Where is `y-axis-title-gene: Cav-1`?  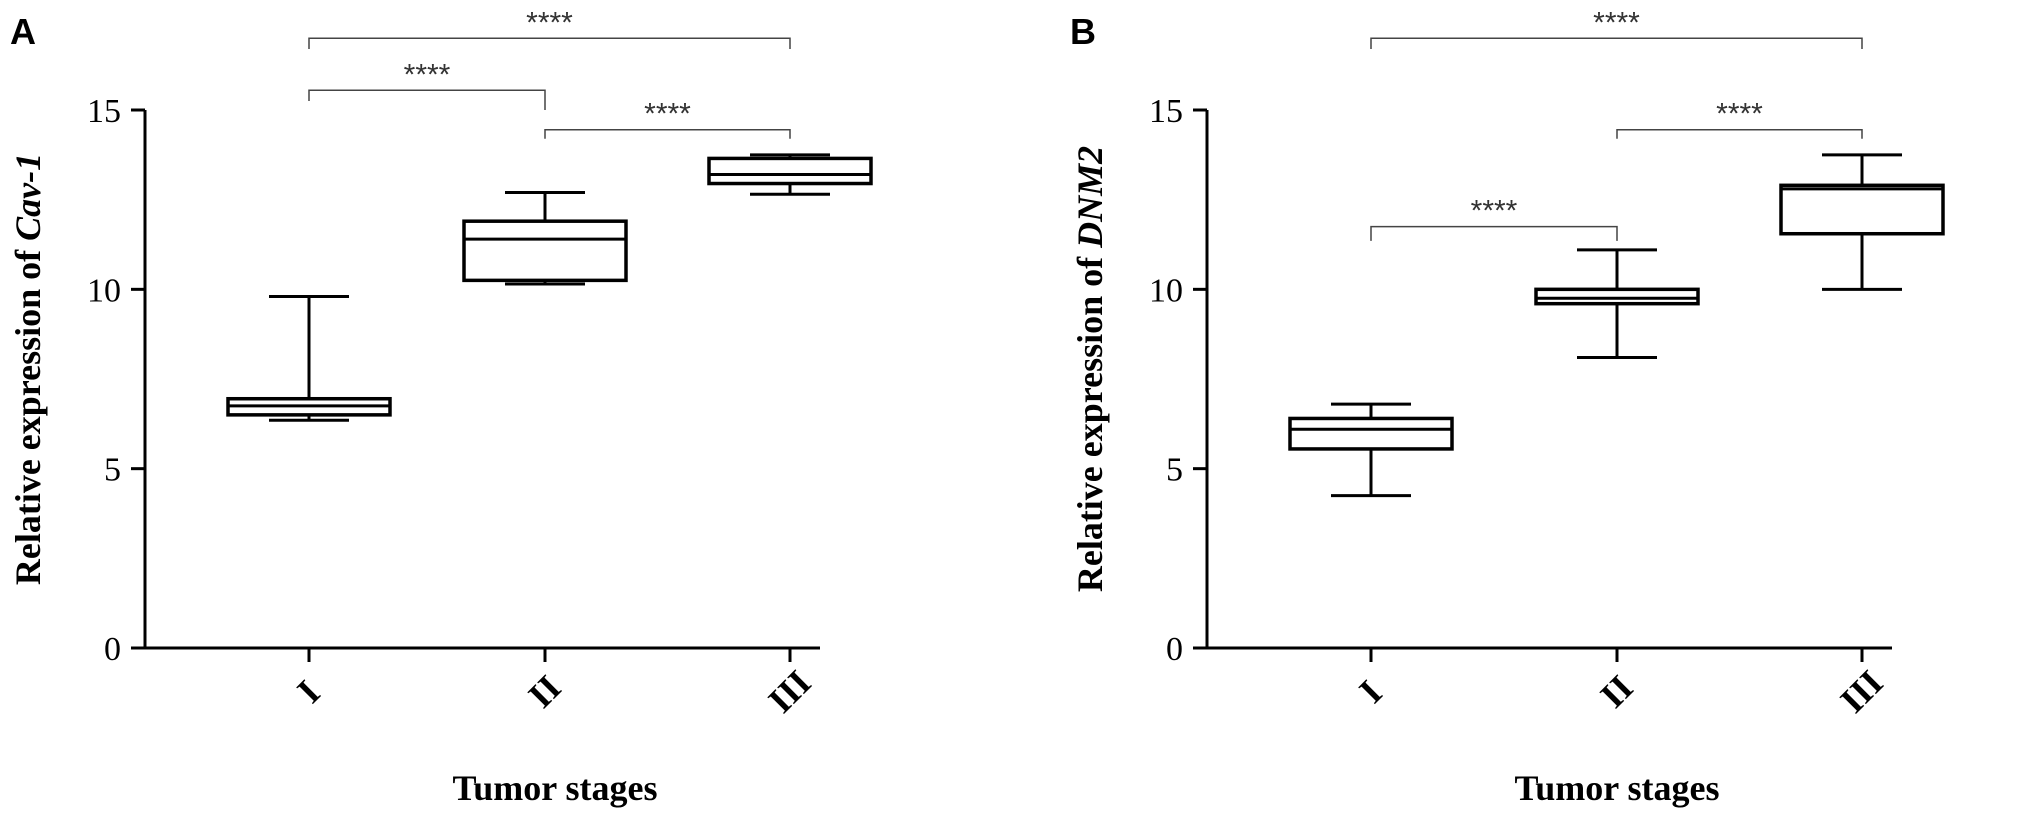
y-axis-title-gene: Cav-1 is located at coordinates (28, 197).